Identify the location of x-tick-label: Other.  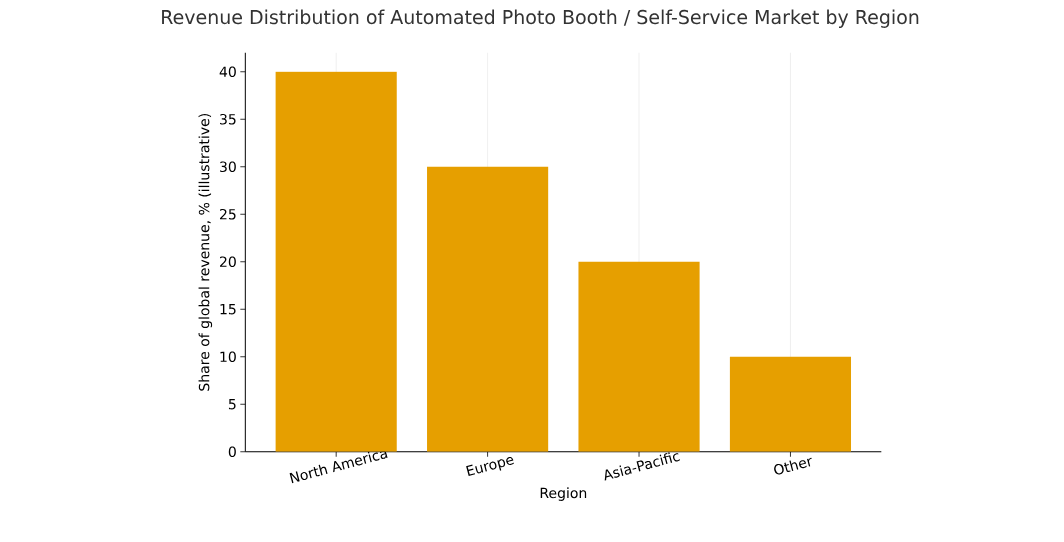
(793, 466).